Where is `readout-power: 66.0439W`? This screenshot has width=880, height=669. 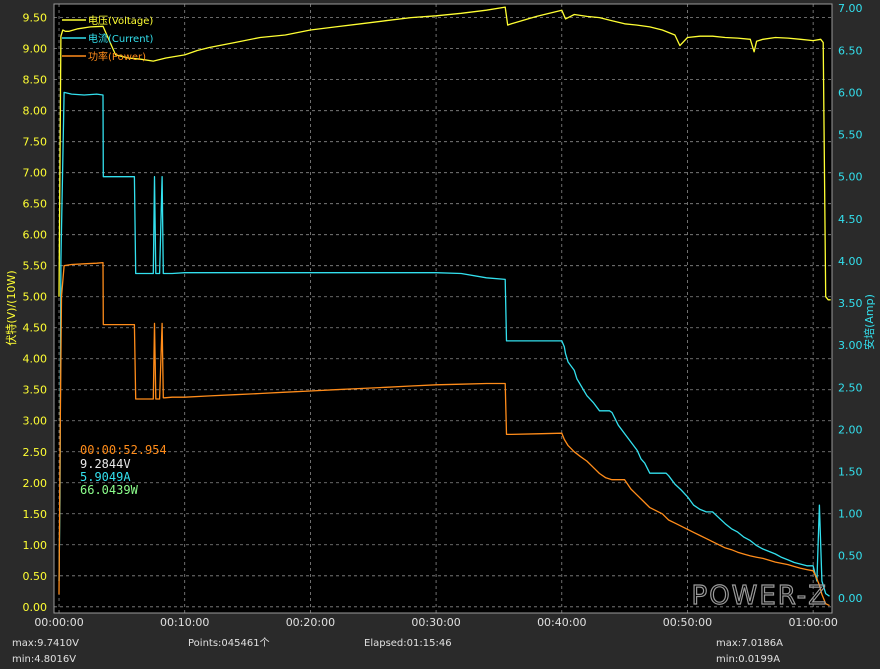 readout-power: 66.0439W is located at coordinates (109, 490).